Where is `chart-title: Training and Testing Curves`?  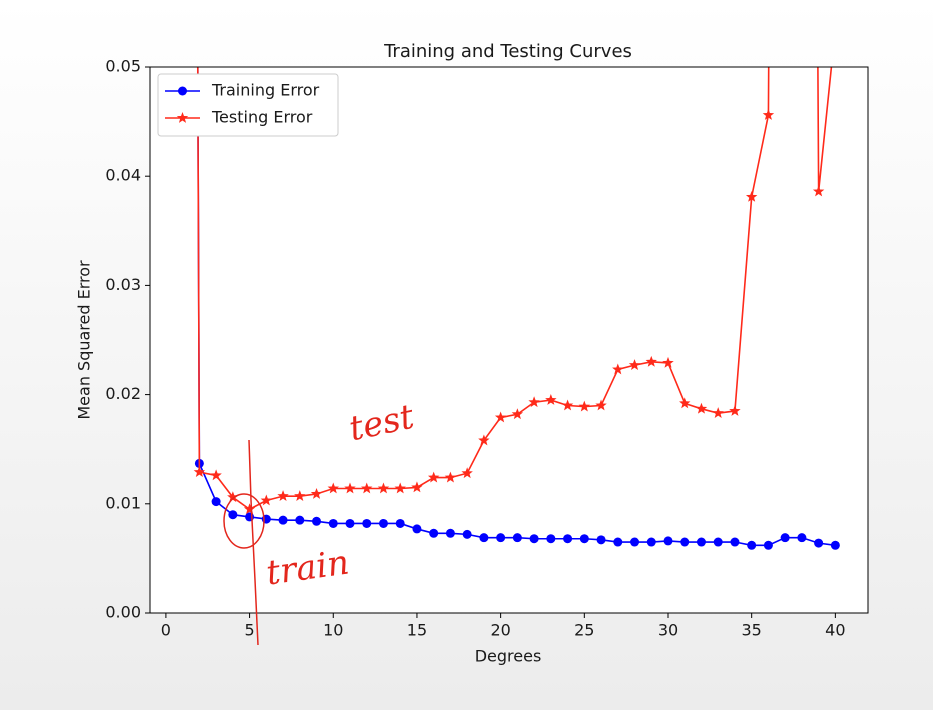
chart-title: Training and Testing Curves is located at coordinates (507, 51).